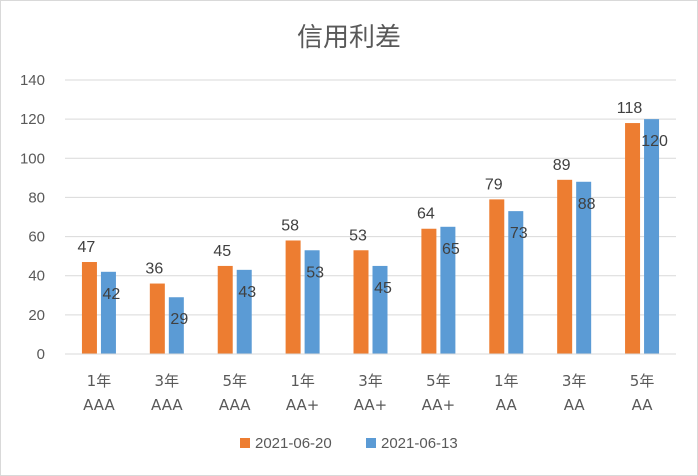 The image size is (698, 476). Describe the element at coordinates (99, 381) in the screenshot. I see `x-tick-label-0-line1: 1年` at that location.